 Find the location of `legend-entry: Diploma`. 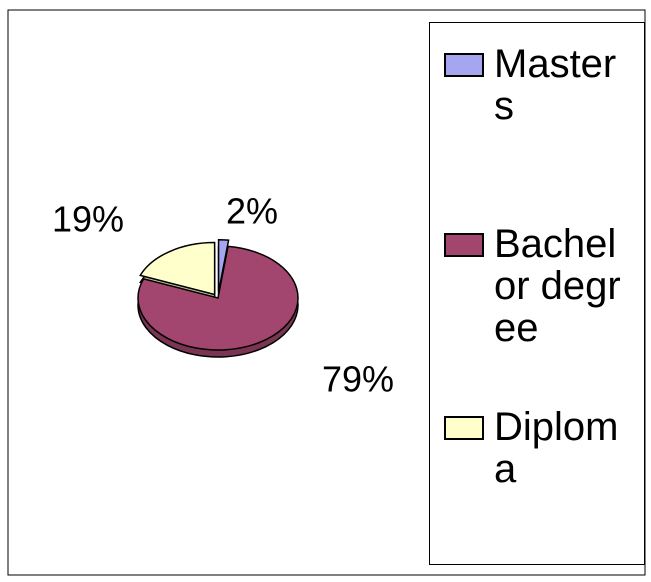

legend-entry: Diploma is located at coordinates (539, 448).